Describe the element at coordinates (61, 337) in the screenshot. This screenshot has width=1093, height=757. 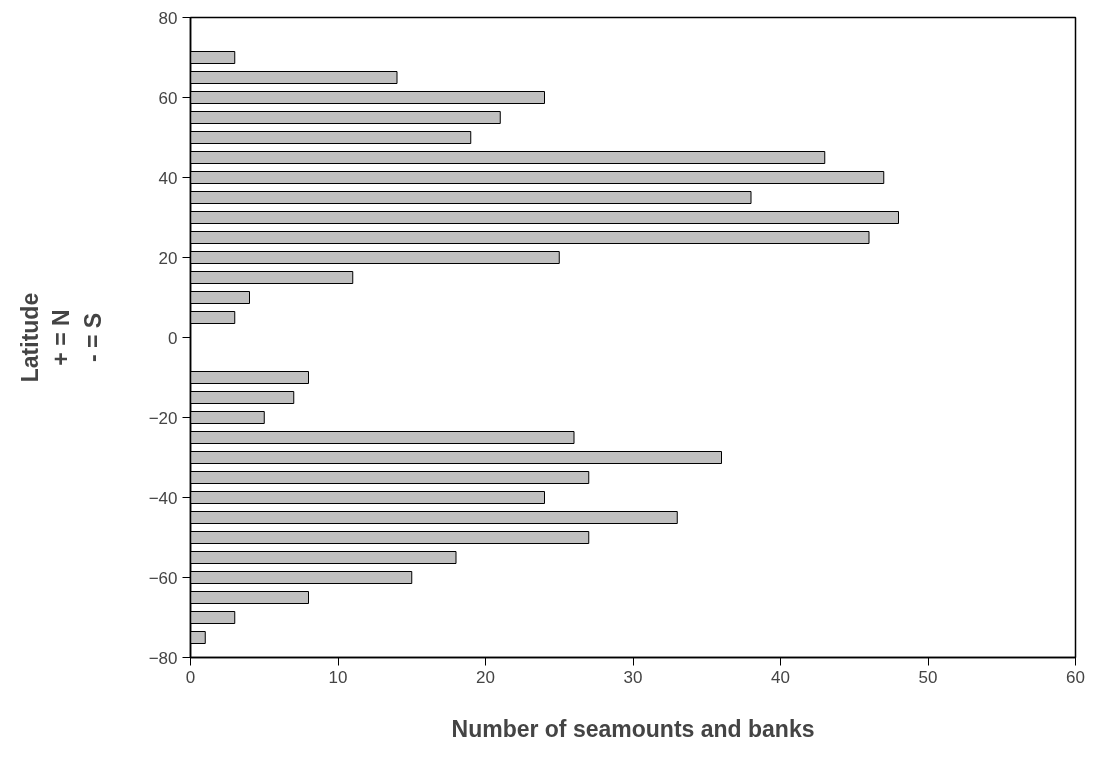
I see `y-axis-title: Latitude + = N - = S` at that location.